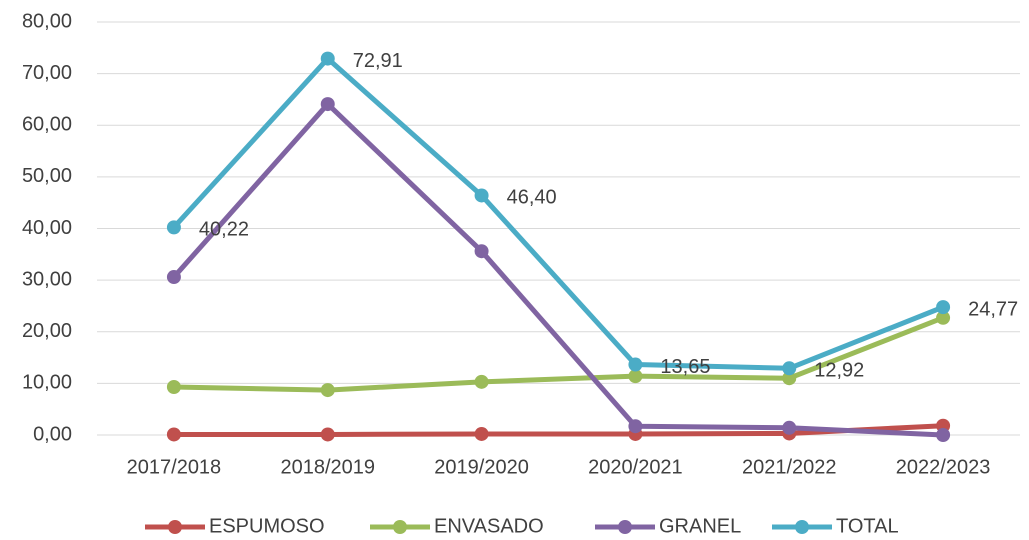 The image size is (1029, 540). What do you see at coordinates (47, 73) in the screenshot?
I see `y-tick-label: 70,00` at bounding box center [47, 73].